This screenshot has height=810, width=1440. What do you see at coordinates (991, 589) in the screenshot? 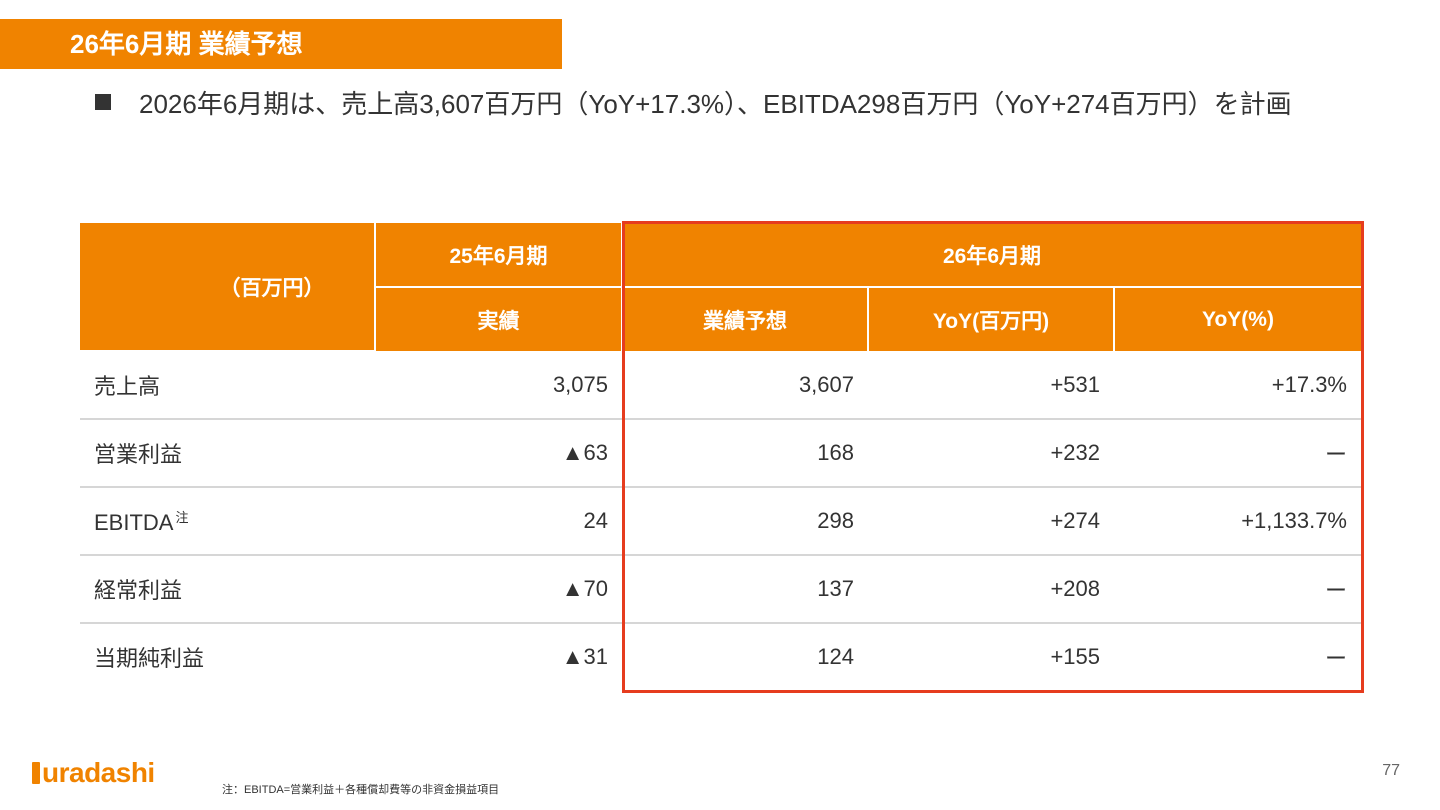
I see `cell-yoy-amount: +208` at bounding box center [991, 589].